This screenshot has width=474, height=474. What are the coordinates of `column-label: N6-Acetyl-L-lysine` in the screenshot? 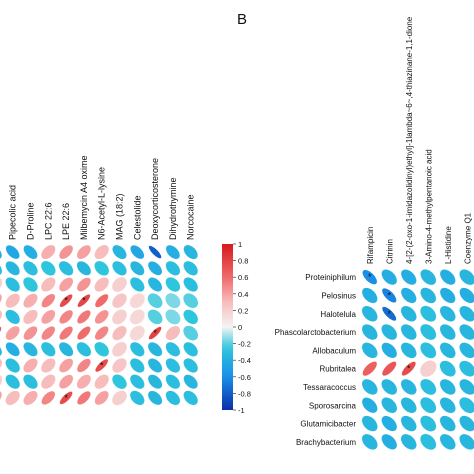 It's located at (102, 203).